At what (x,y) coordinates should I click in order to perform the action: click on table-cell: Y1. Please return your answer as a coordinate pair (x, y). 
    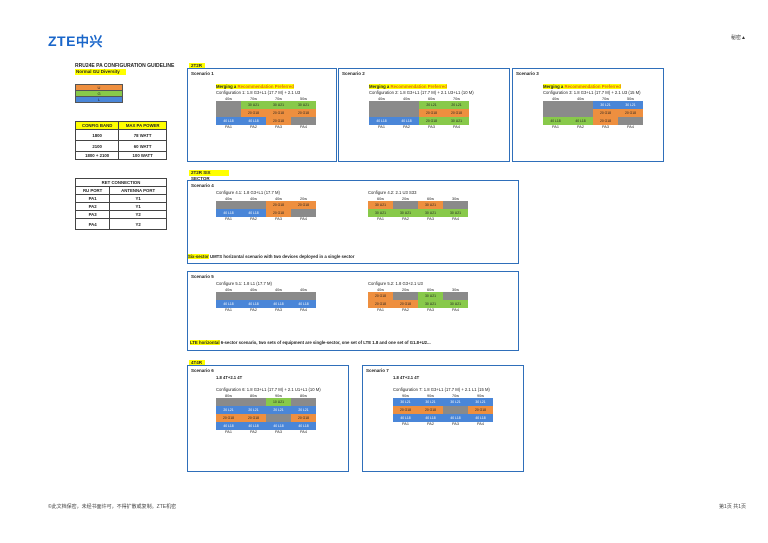
    Looking at the image, I should click on (138, 206).